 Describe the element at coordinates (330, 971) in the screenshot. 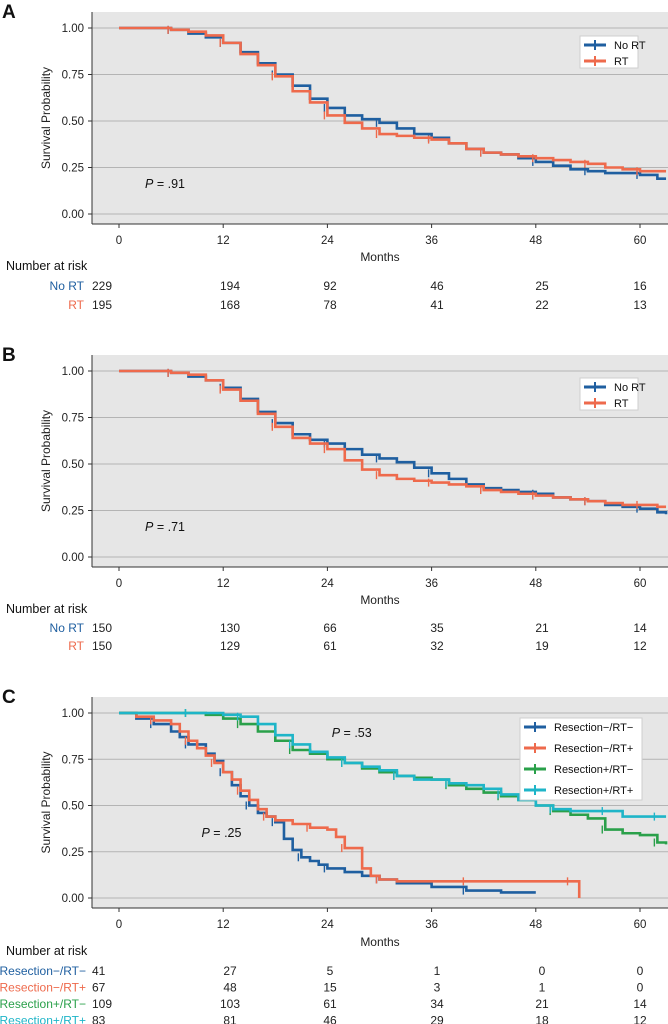

I see `risk-count: 5` at that location.